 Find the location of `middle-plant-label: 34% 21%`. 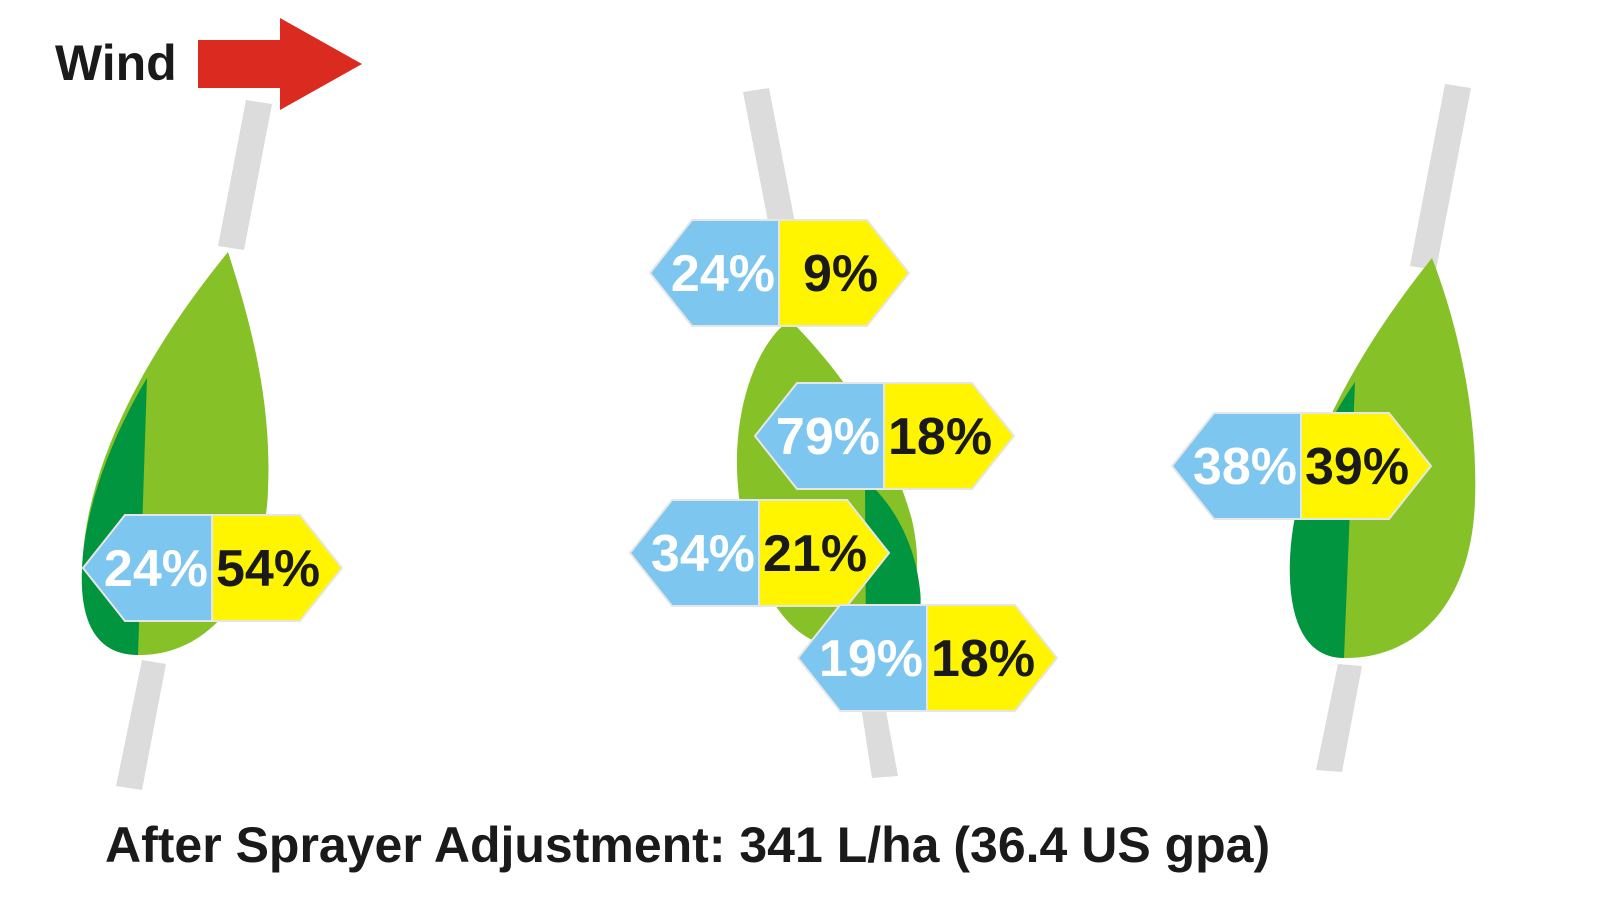

middle-plant-label: 34% 21% is located at coordinates (759, 553).